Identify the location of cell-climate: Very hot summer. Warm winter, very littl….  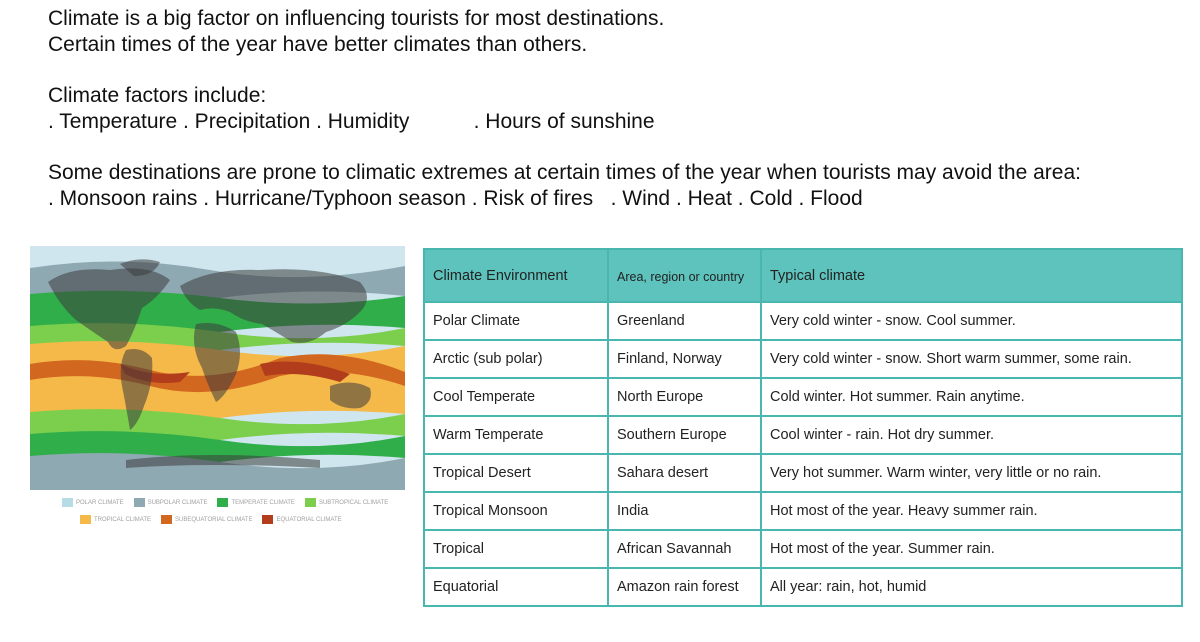
(971, 473).